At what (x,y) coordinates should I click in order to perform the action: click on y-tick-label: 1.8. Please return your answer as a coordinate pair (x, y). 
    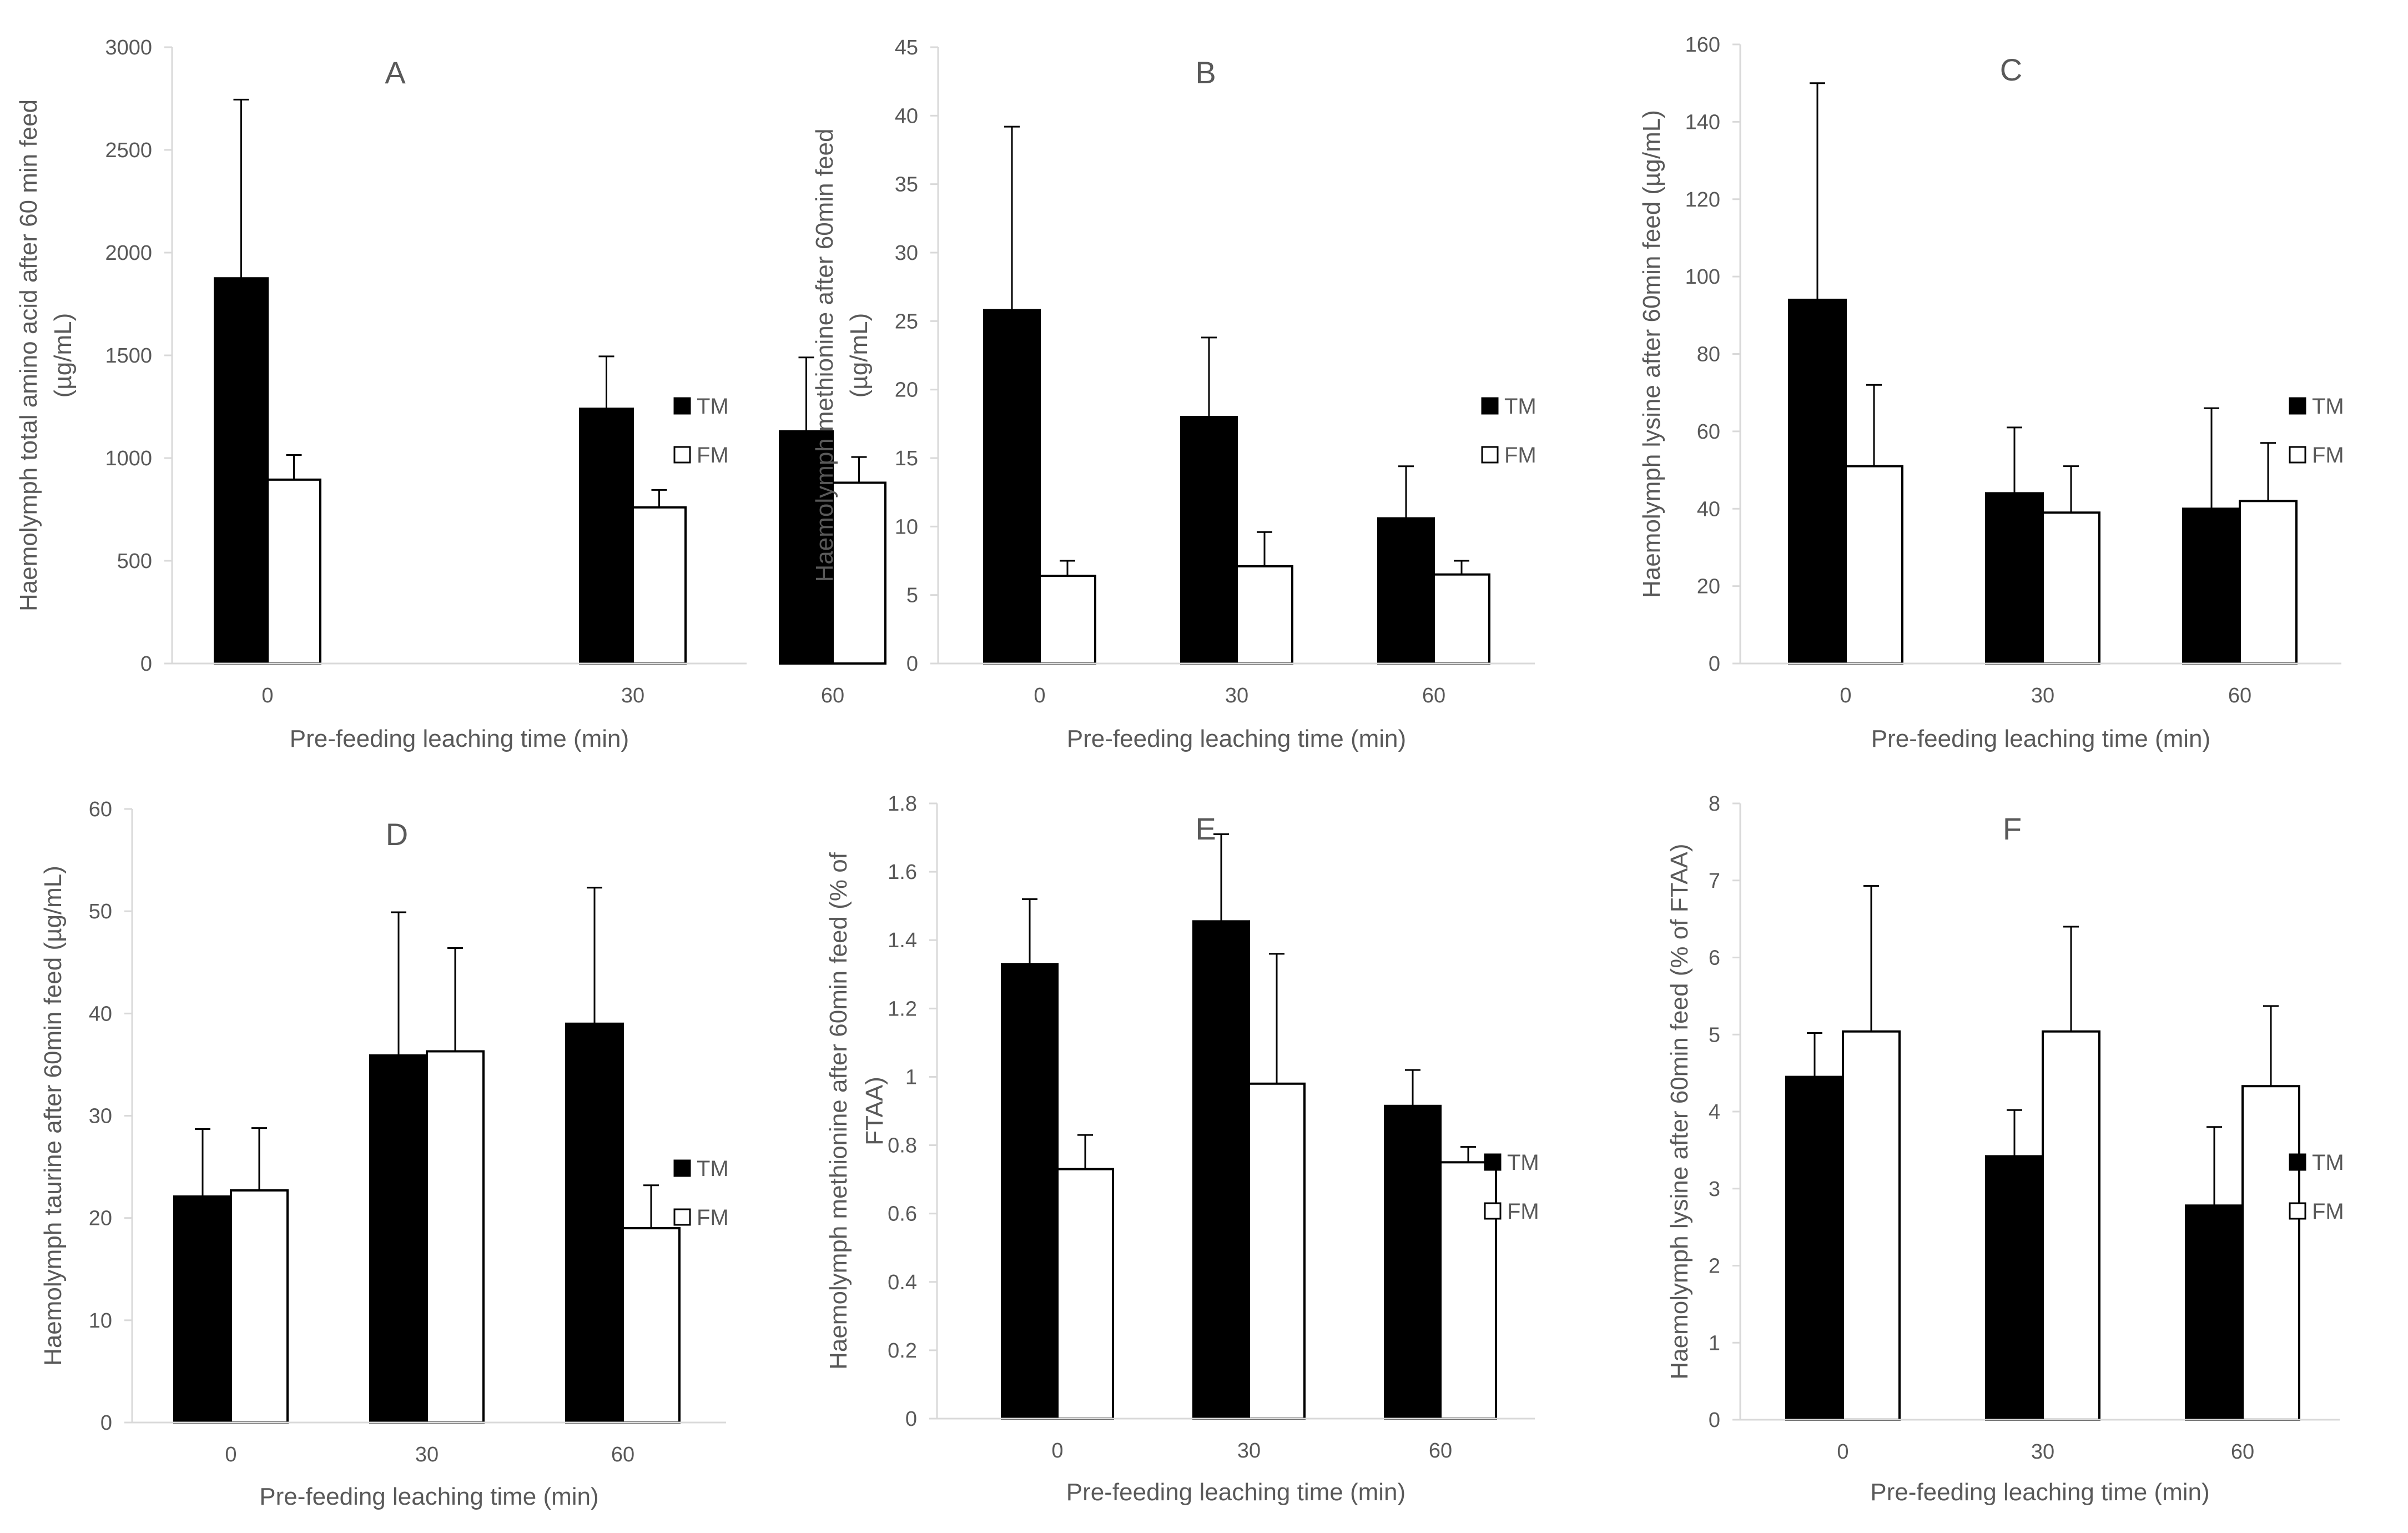
    Looking at the image, I should click on (903, 804).